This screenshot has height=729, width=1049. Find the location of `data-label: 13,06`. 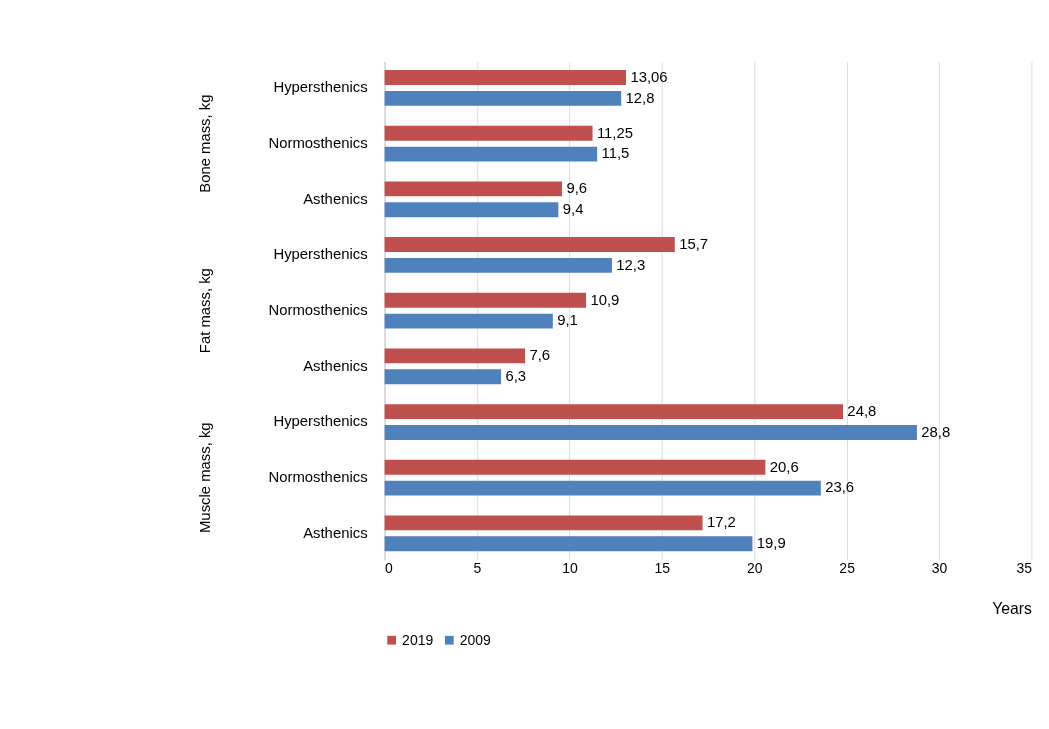

data-label: 13,06 is located at coordinates (649, 76).